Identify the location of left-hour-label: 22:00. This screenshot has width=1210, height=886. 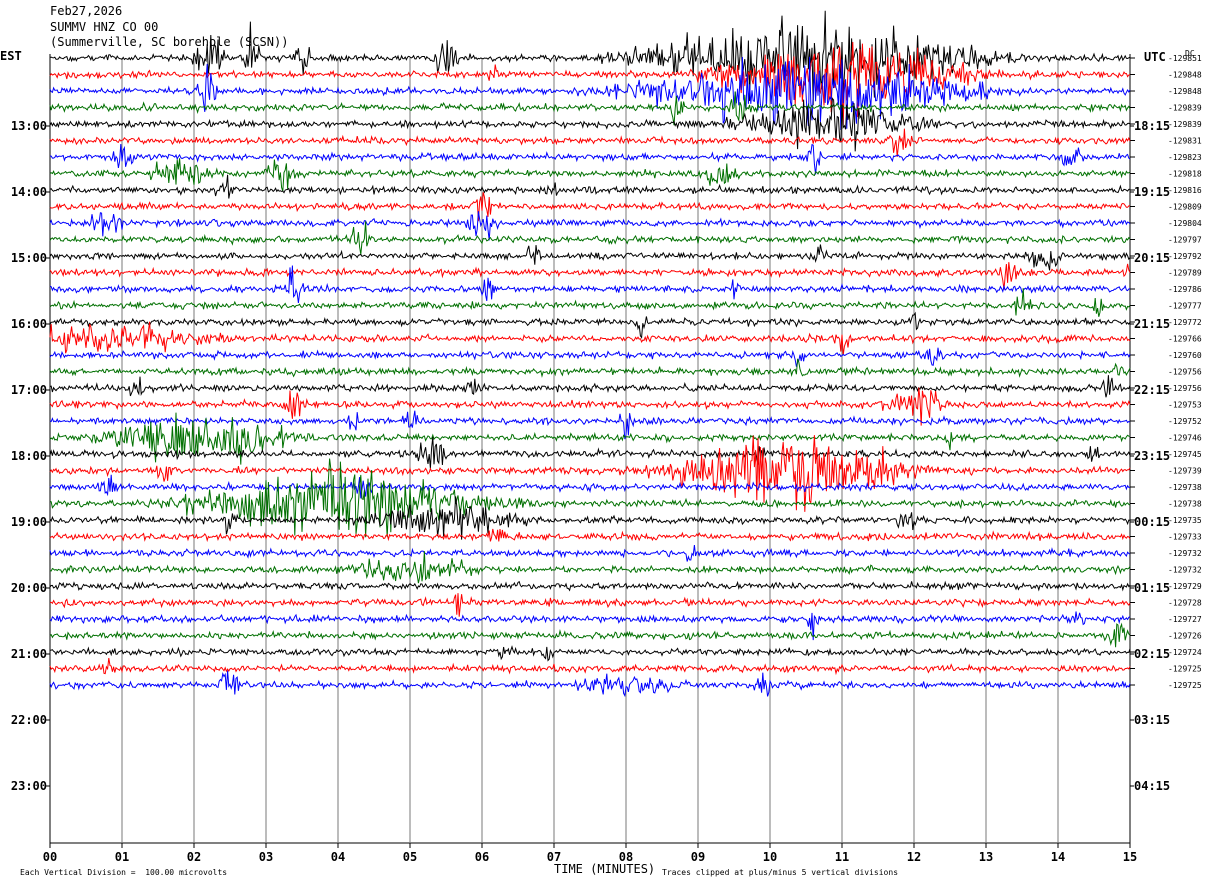
(29, 720).